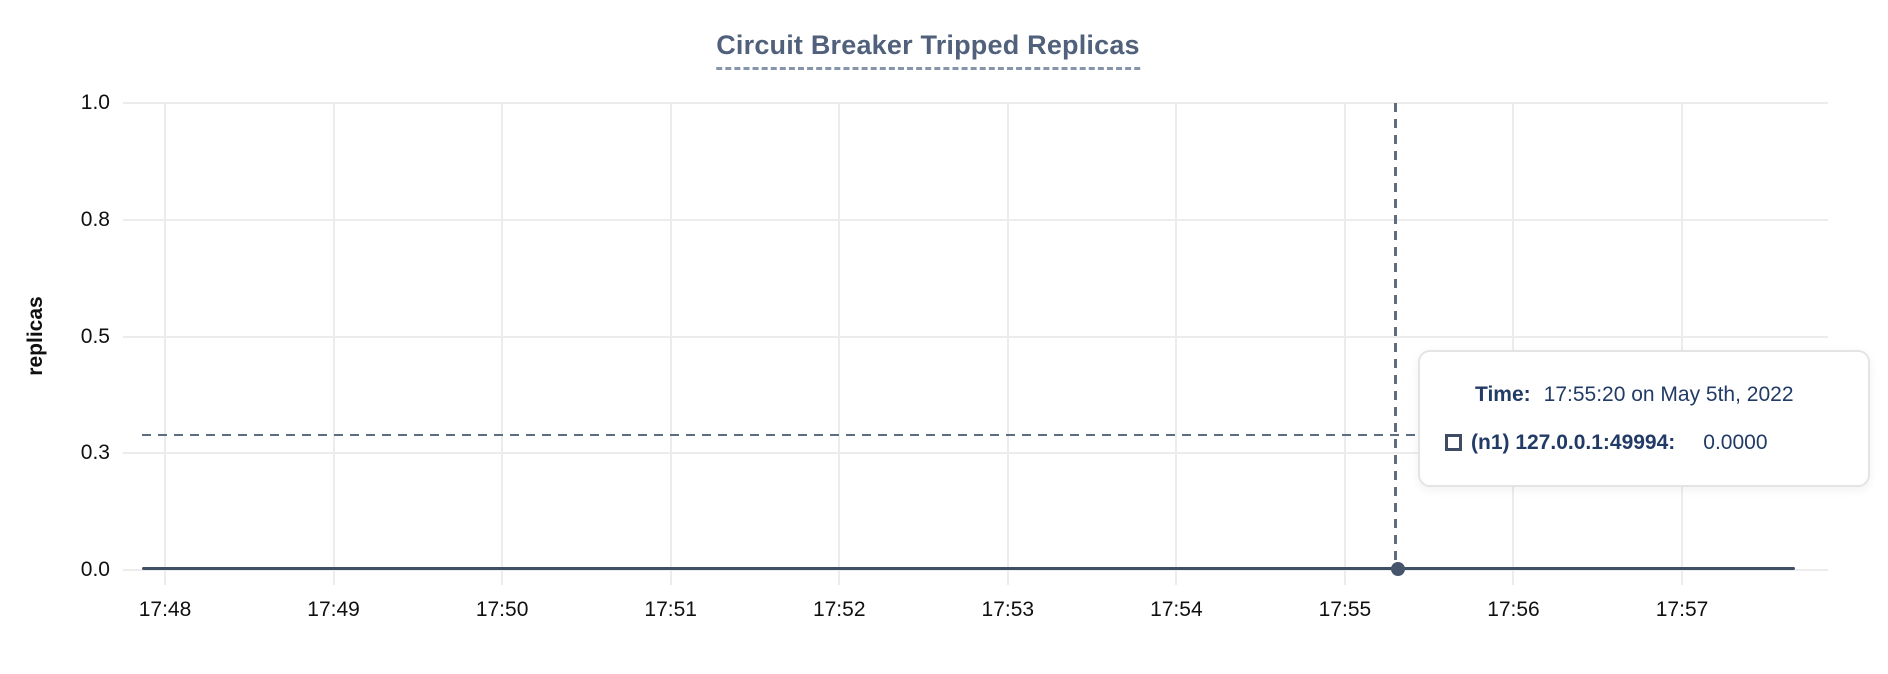  I want to click on y-tick-label: 0.3, so click(95, 453).